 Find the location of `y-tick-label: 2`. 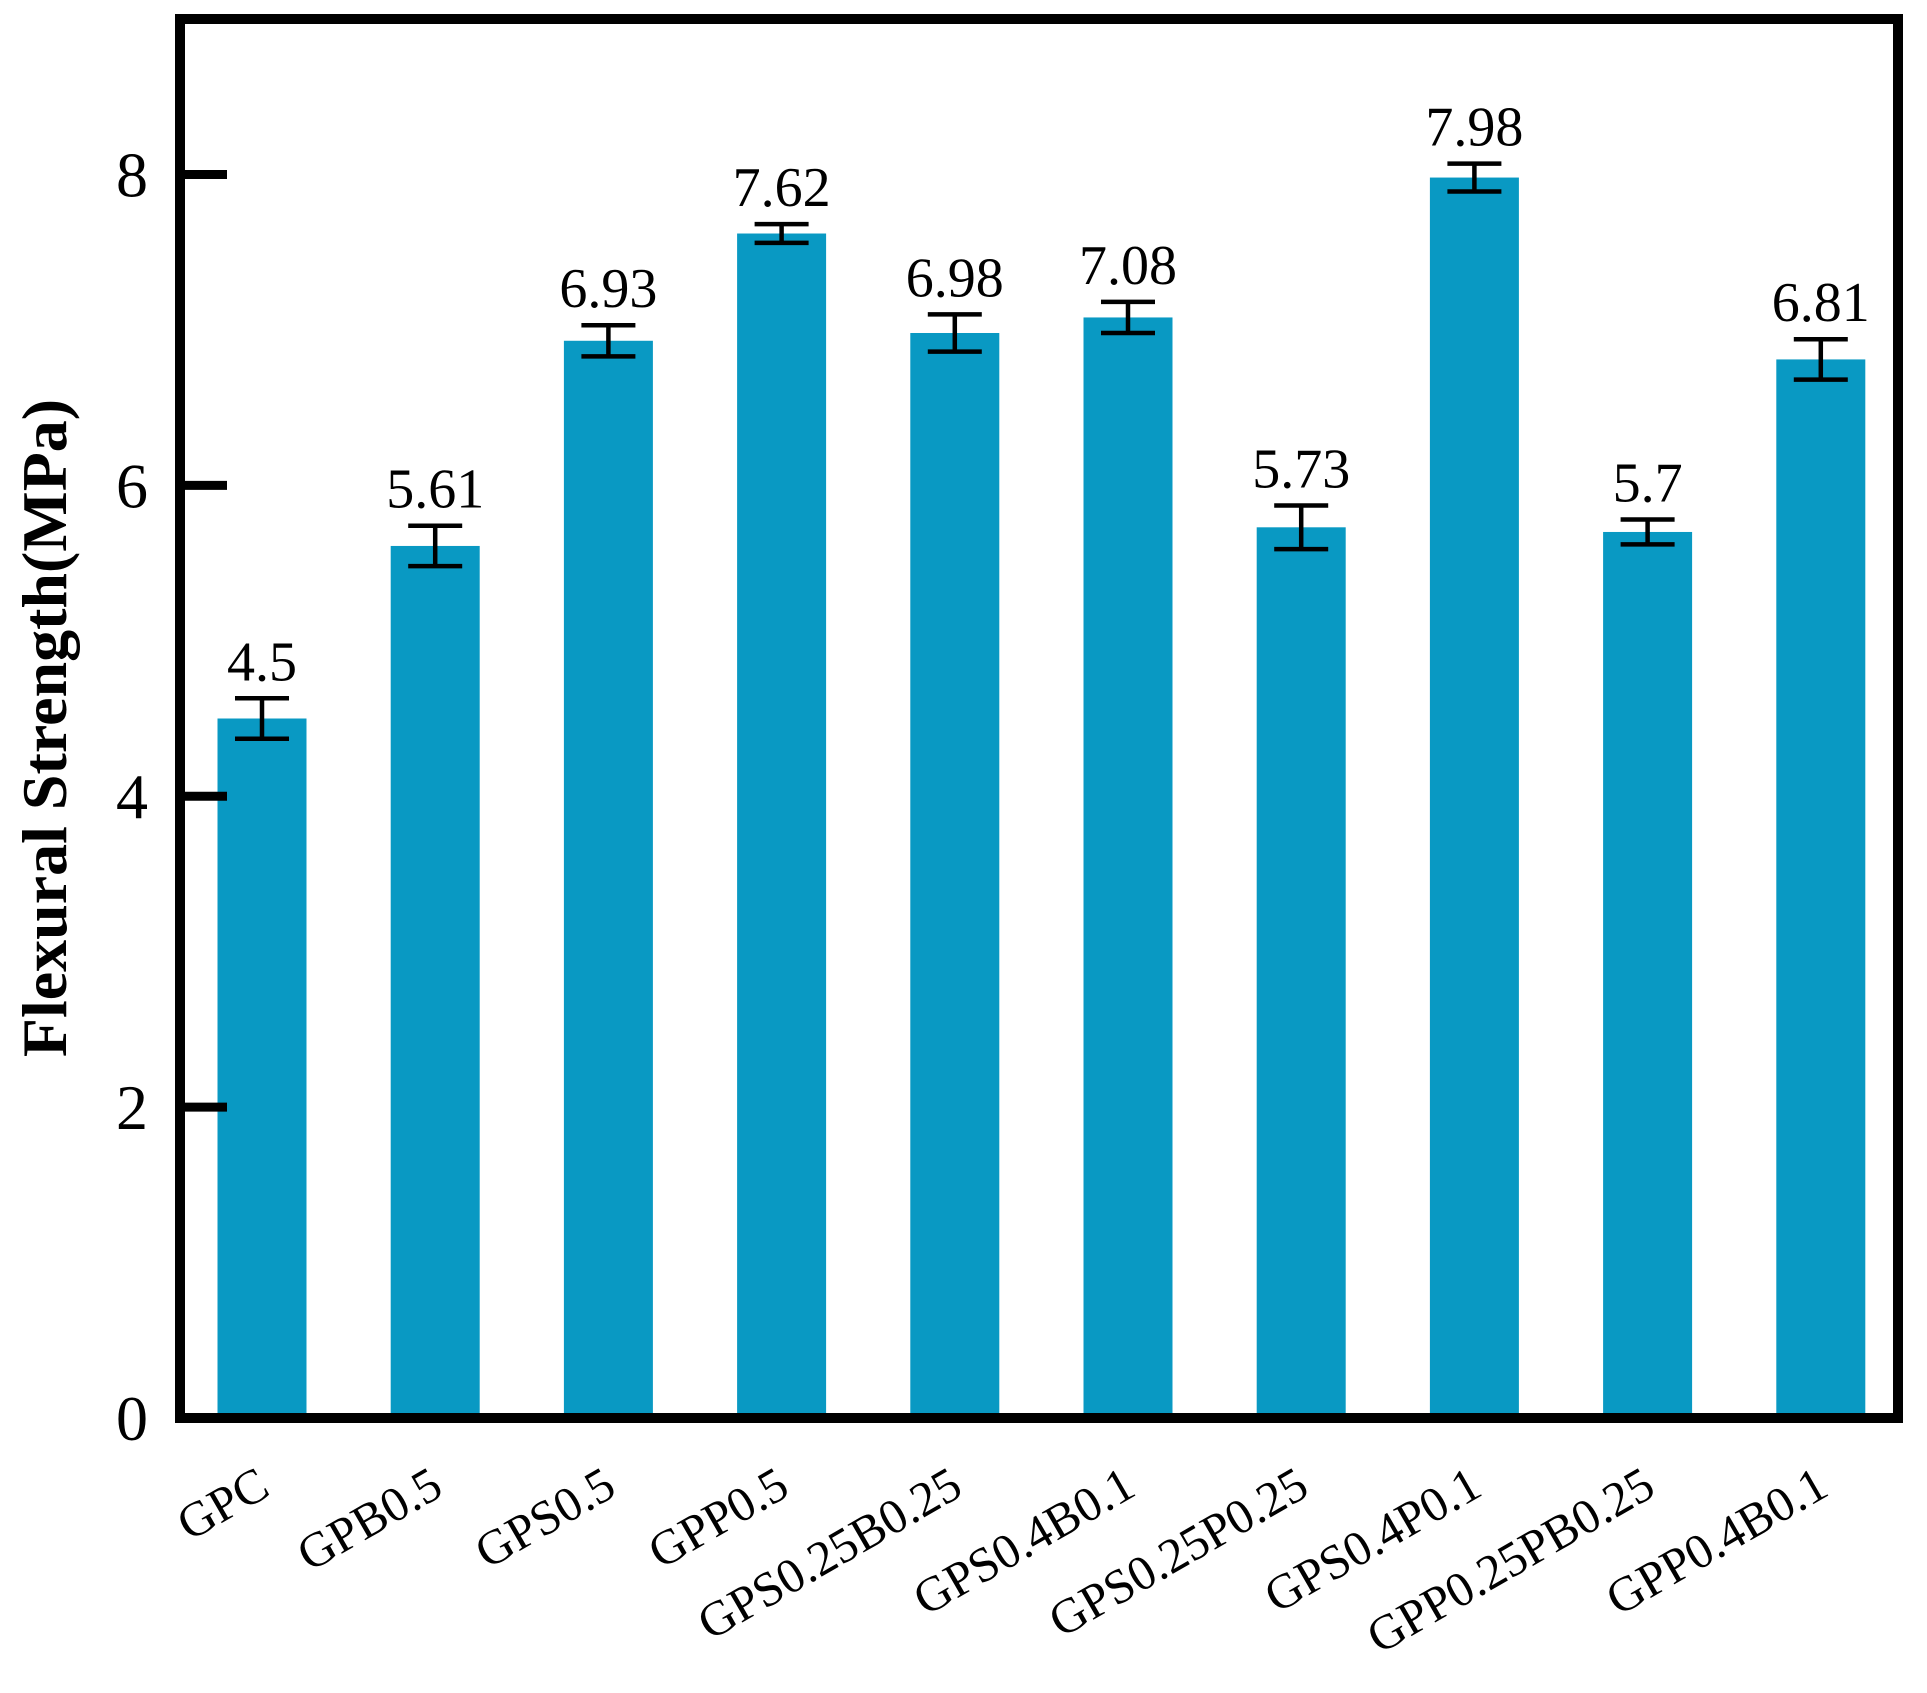

y-tick-label: 2 is located at coordinates (132, 1107).